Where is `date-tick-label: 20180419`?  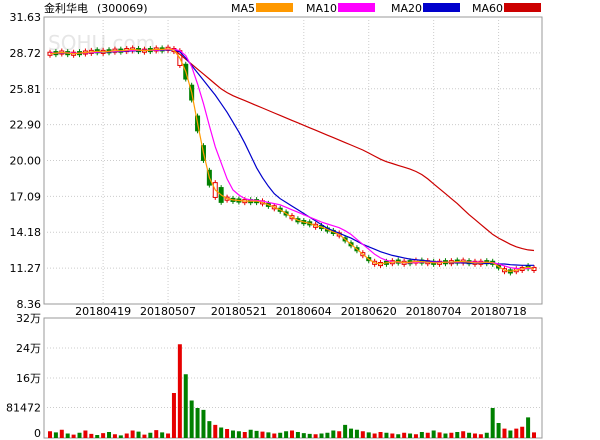 date-tick-label: 20180419 is located at coordinates (103, 311).